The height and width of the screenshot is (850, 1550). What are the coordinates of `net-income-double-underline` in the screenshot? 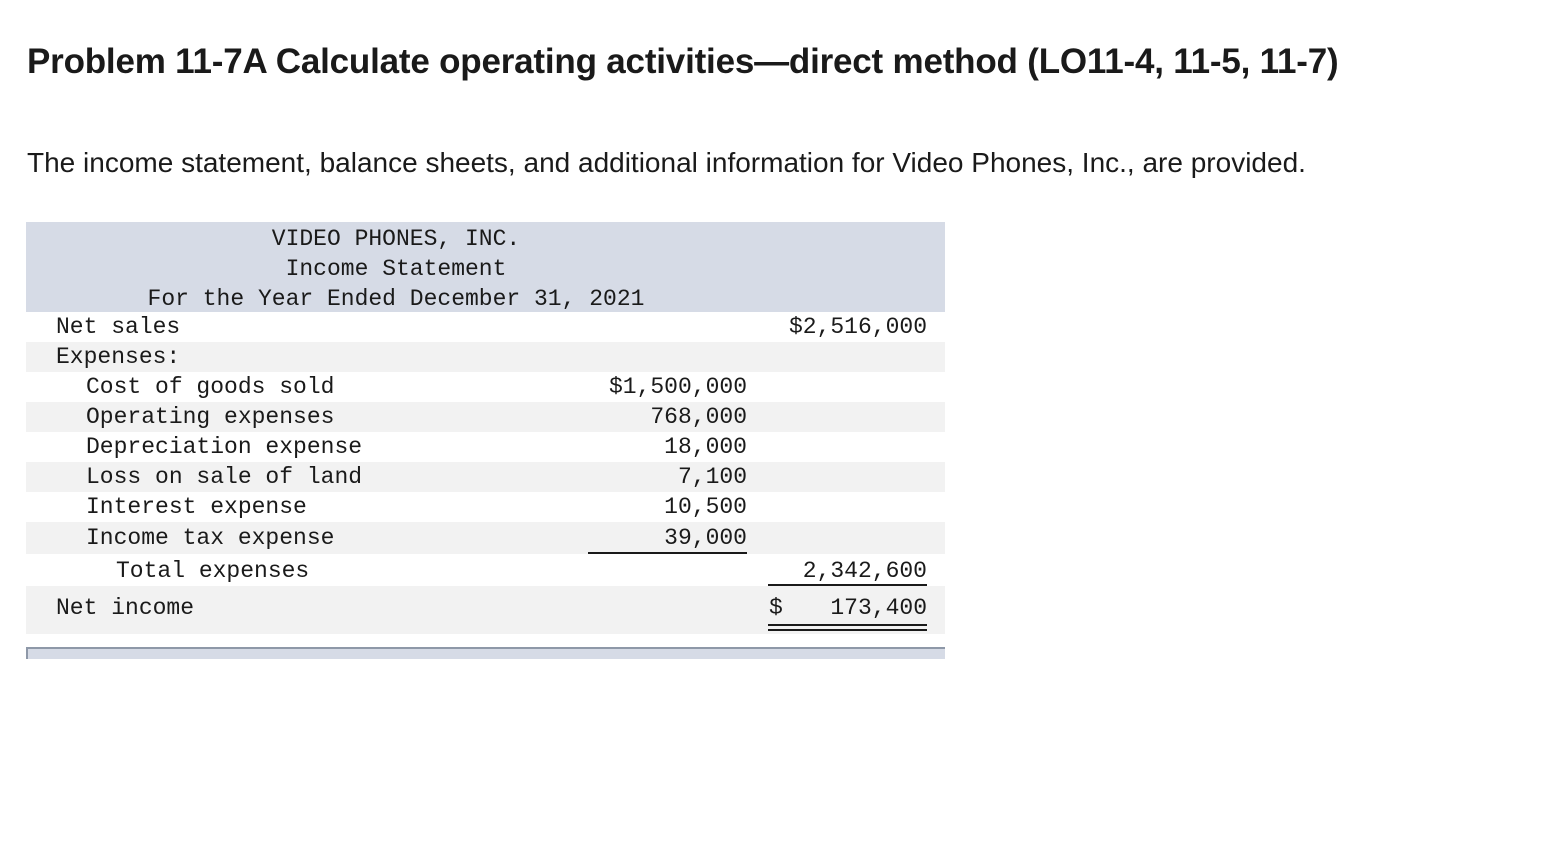 It's located at (847, 627).